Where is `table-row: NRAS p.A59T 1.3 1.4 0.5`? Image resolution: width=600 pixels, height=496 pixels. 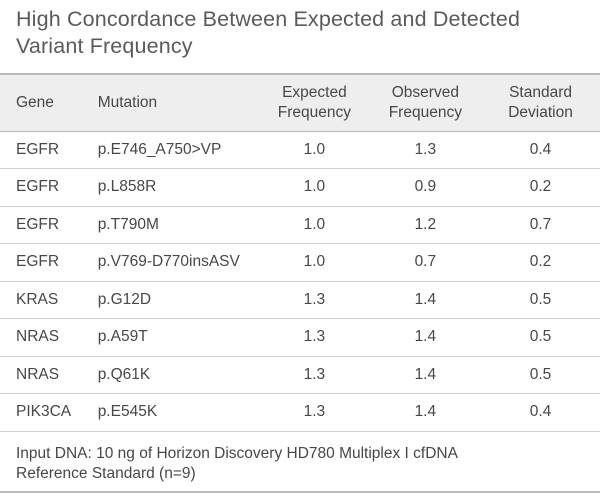
table-row: NRAS p.A59T 1.3 1.4 0.5 is located at coordinates (300, 337).